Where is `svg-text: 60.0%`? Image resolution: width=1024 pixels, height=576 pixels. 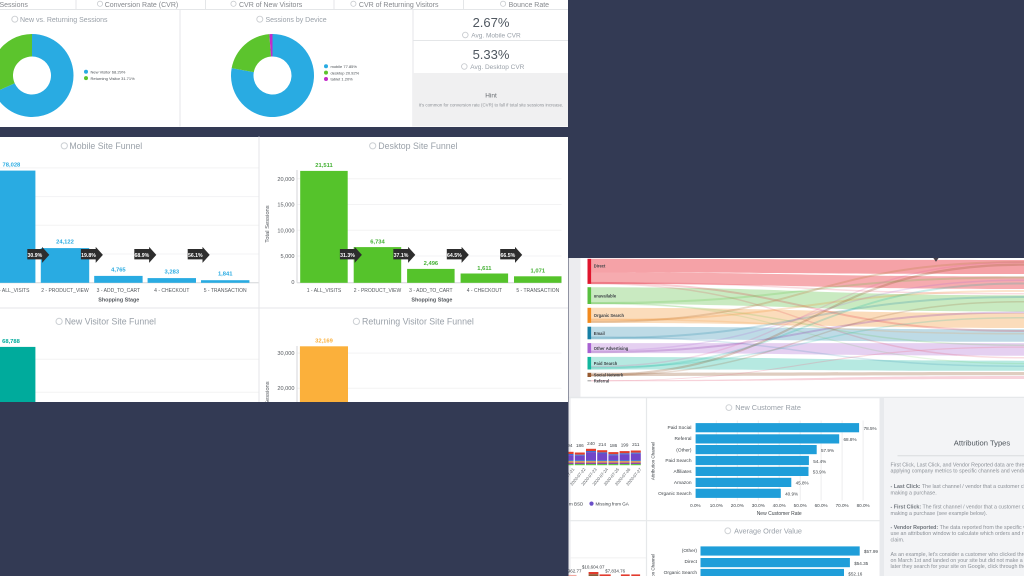
svg-text: 60.0% is located at coordinates (821, 505).